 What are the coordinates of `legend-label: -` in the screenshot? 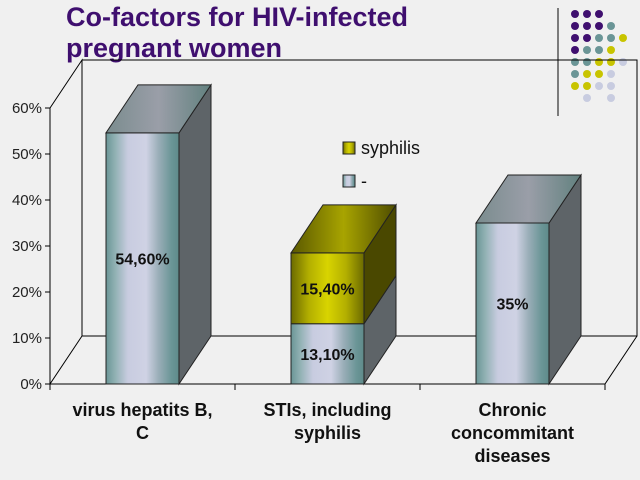 It's located at (364, 181).